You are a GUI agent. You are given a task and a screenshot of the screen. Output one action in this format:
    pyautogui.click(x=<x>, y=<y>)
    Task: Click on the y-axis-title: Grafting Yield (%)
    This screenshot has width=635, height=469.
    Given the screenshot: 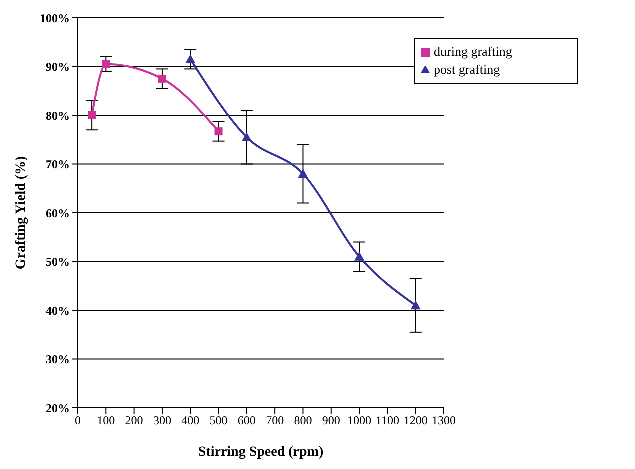 What is the action you would take?
    pyautogui.click(x=21, y=213)
    